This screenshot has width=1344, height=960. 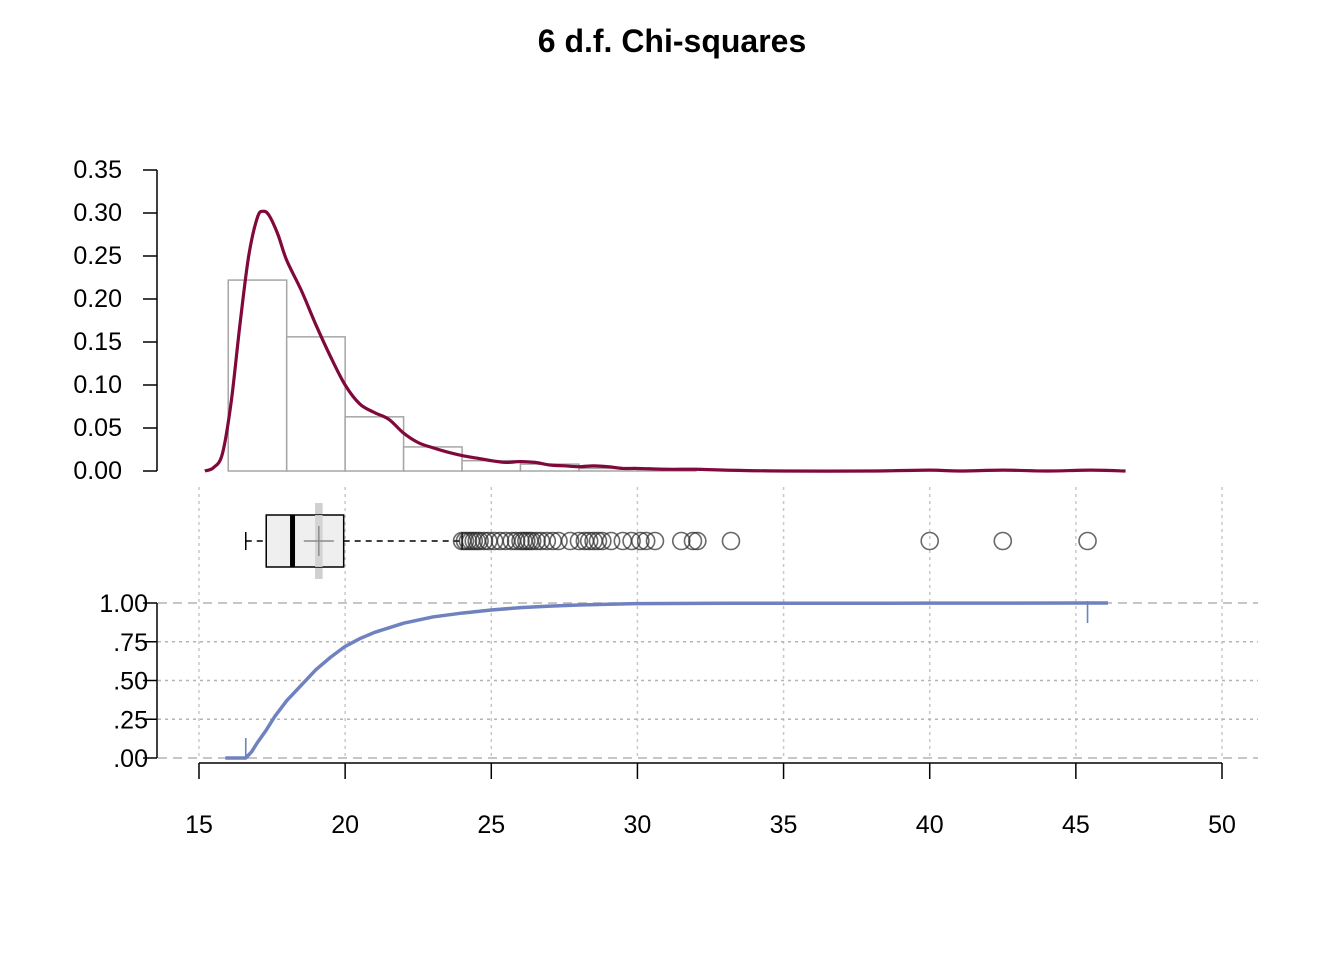 I want to click on x-tick-label: 30, so click(x=638, y=825).